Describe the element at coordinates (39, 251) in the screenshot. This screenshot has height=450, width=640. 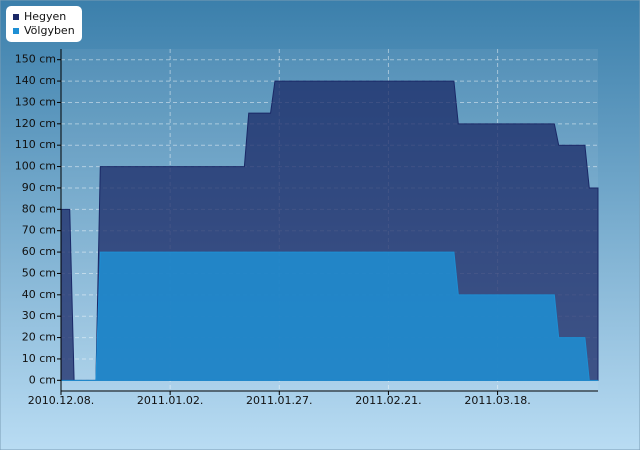
I see `y-tick-label: 60 cm` at that location.